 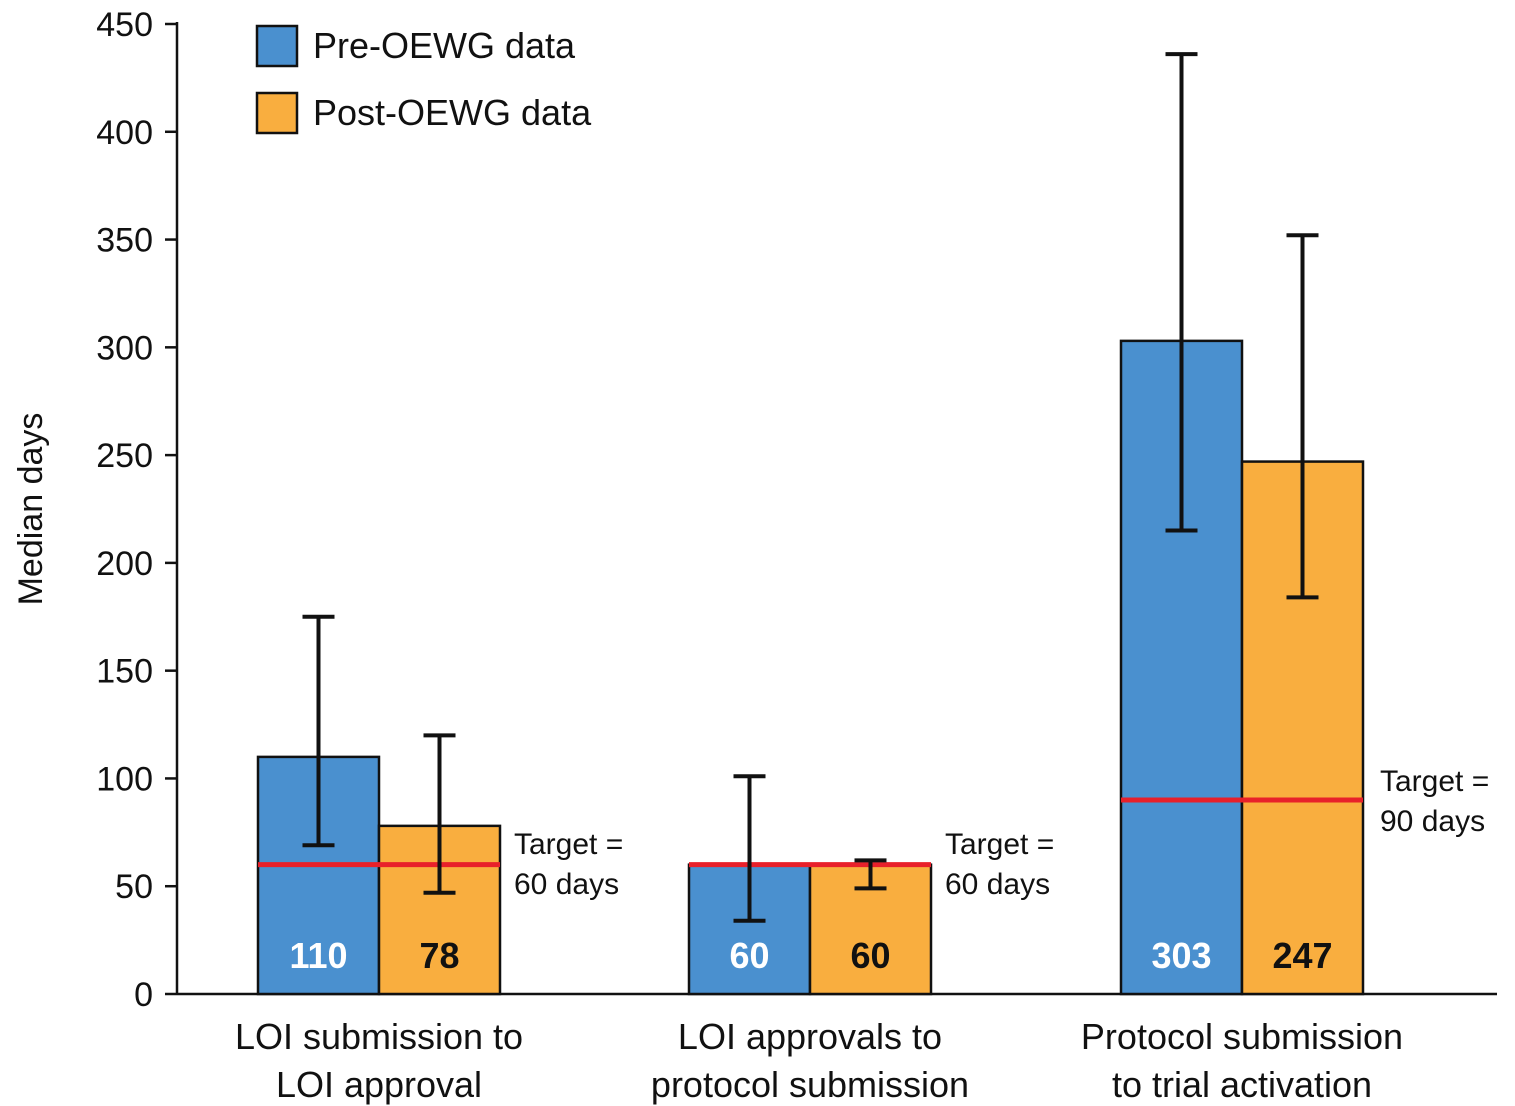 What do you see at coordinates (31, 509) in the screenshot?
I see `y-axis-title: Median days` at bounding box center [31, 509].